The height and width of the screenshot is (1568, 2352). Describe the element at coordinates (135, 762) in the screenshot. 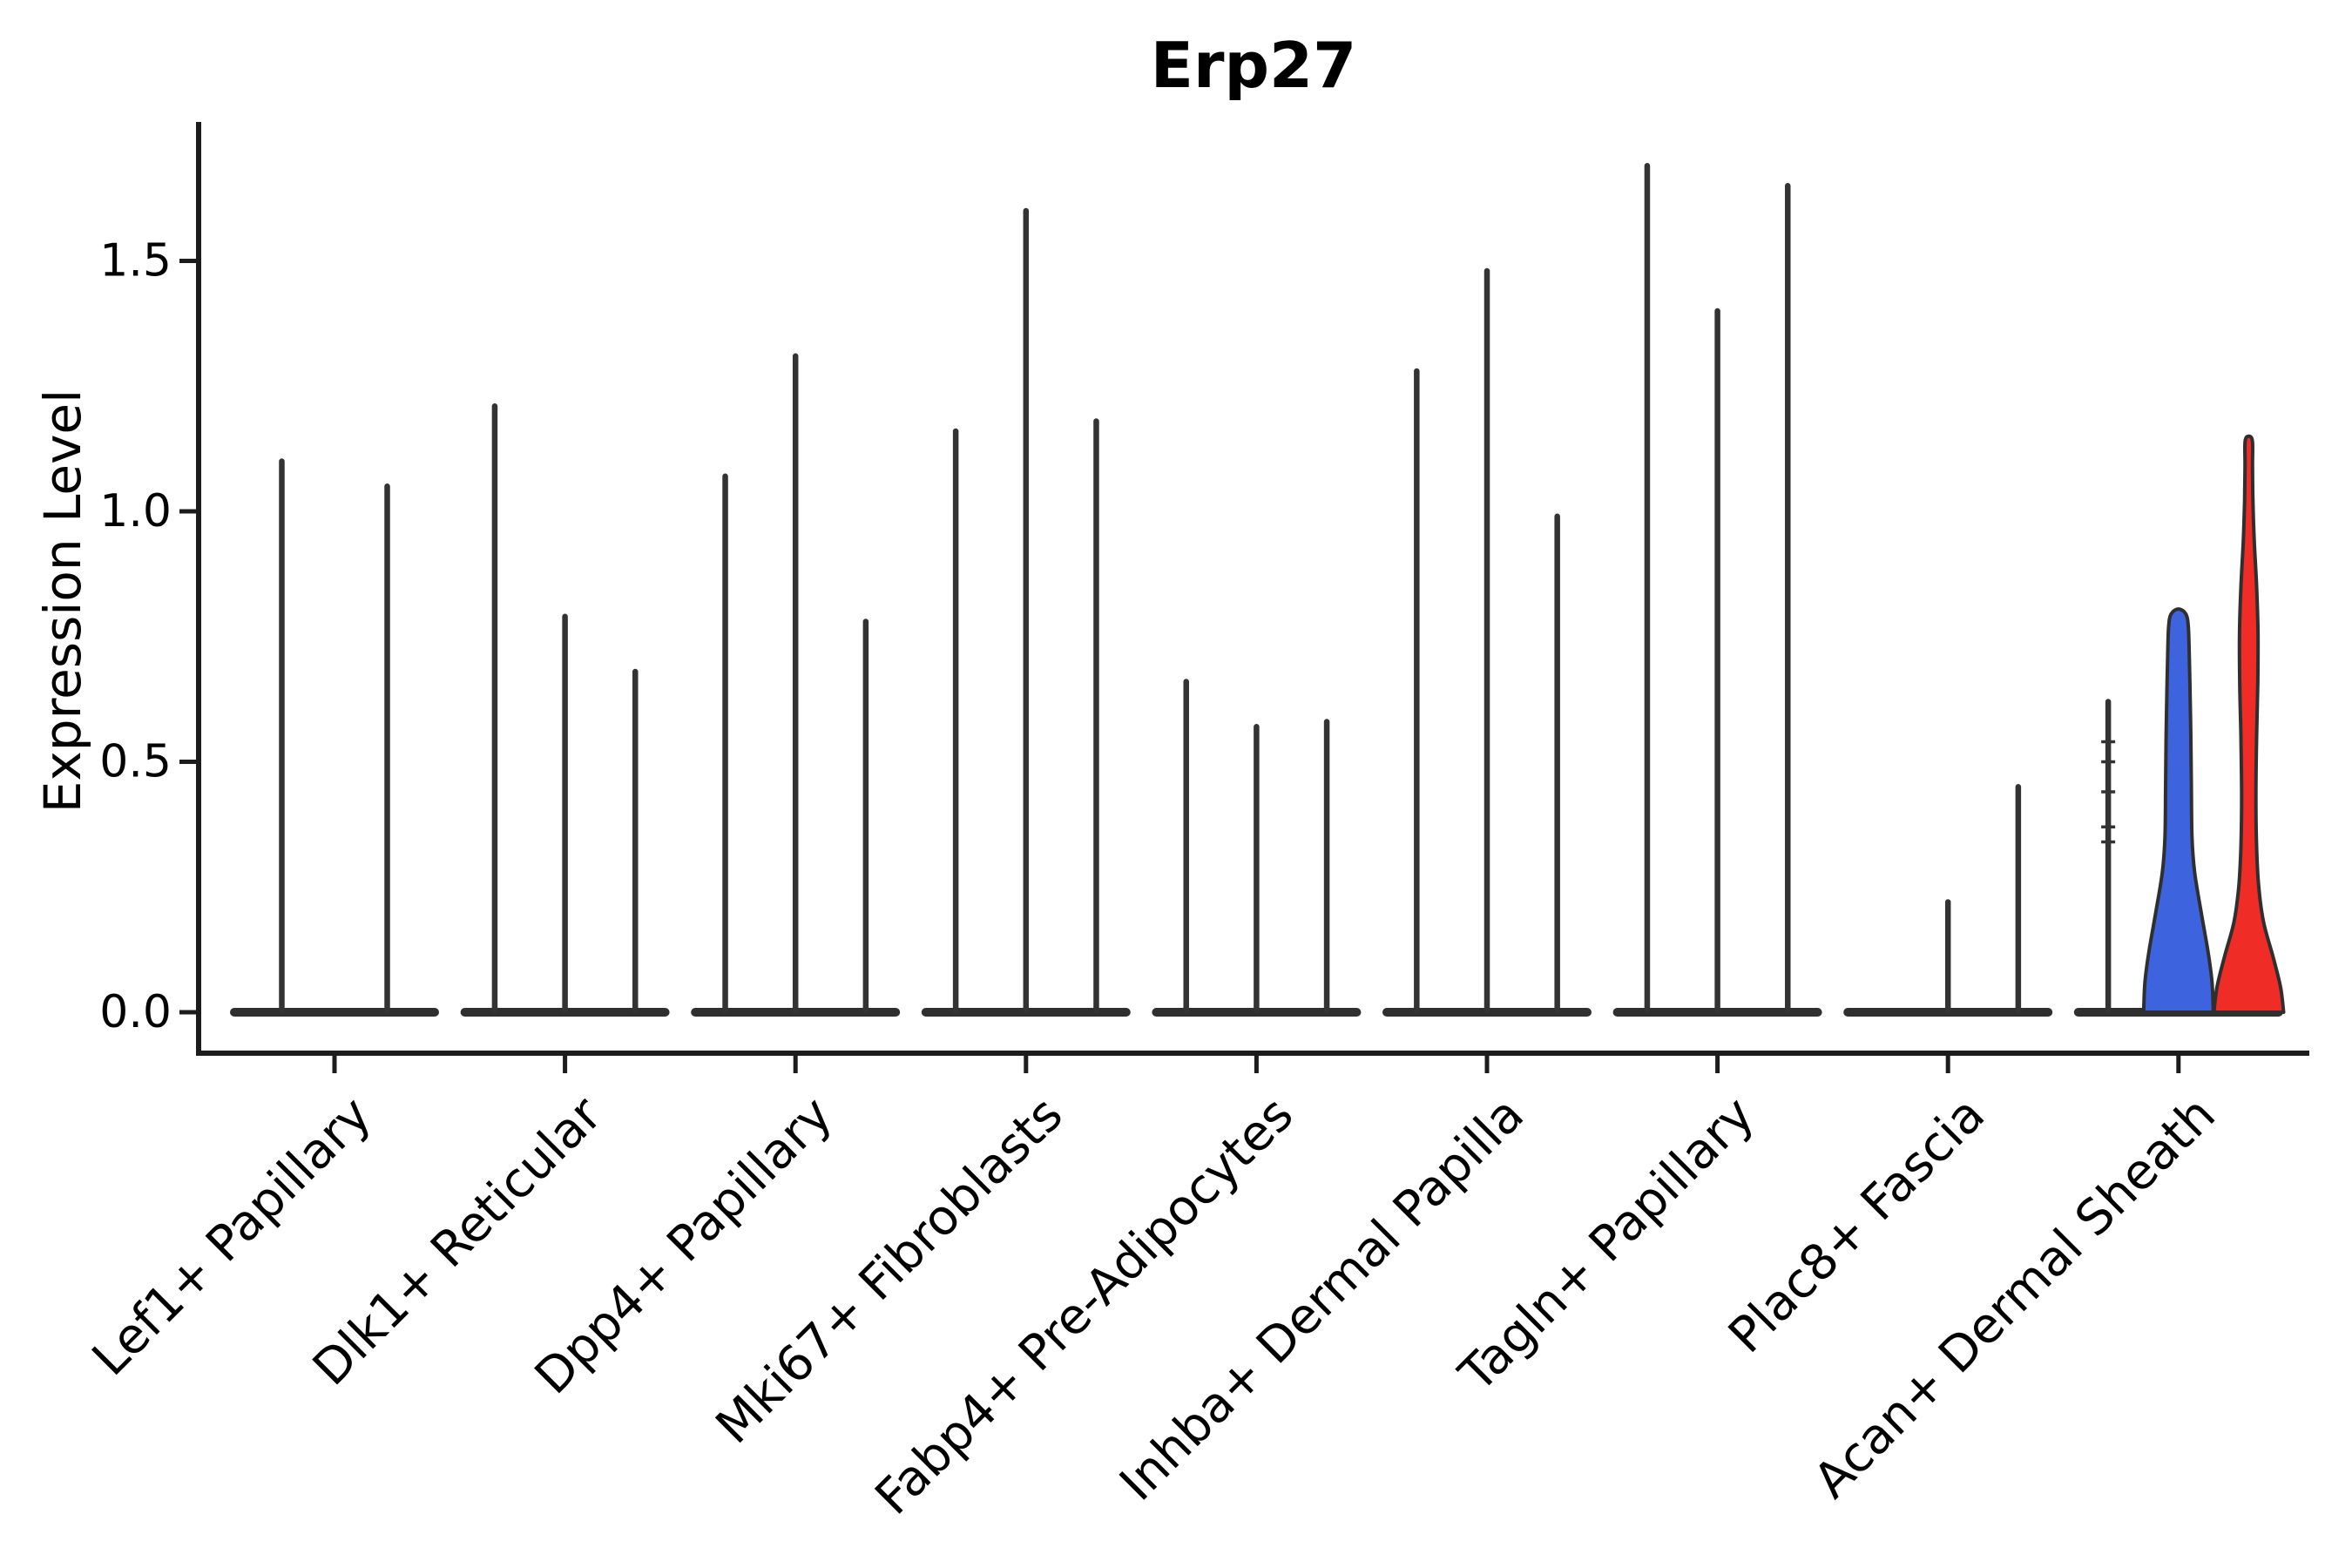

I see `y-tick-label: 0.5` at that location.